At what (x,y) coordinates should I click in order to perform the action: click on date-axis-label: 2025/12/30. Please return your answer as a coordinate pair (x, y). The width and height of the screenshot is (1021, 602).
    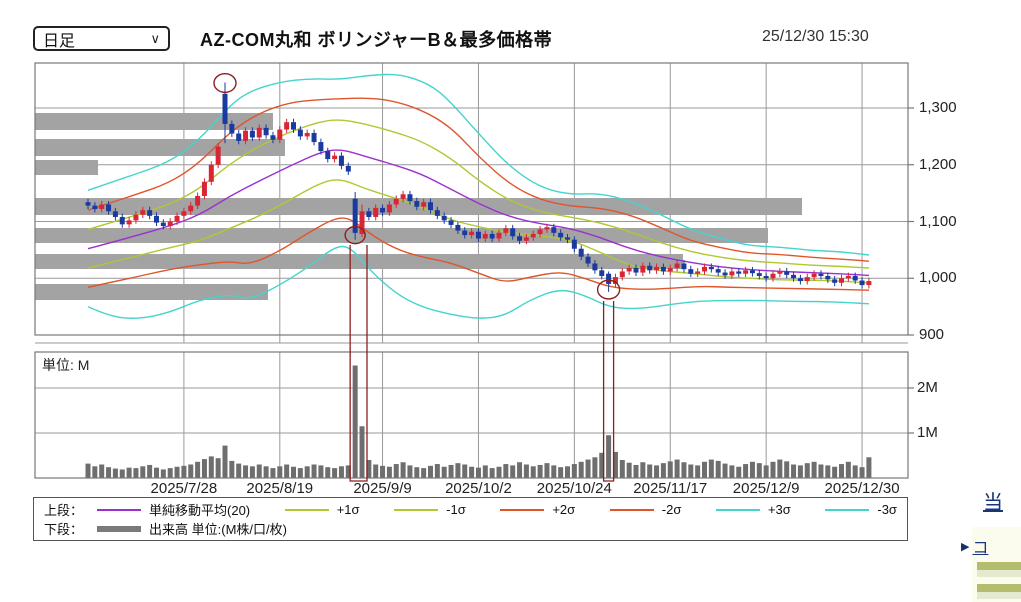
    Looking at the image, I should click on (862, 488).